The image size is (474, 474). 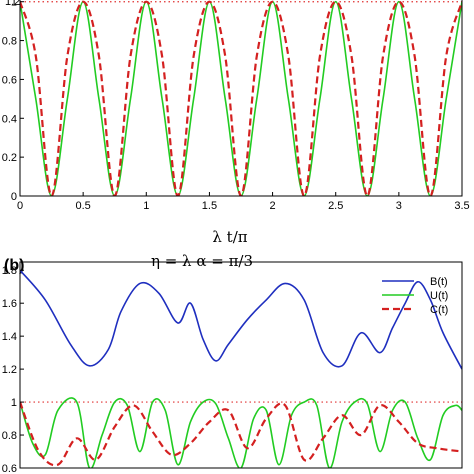 I want to click on panel-a-x-tick-label: 3.5, so click(x=461, y=206).